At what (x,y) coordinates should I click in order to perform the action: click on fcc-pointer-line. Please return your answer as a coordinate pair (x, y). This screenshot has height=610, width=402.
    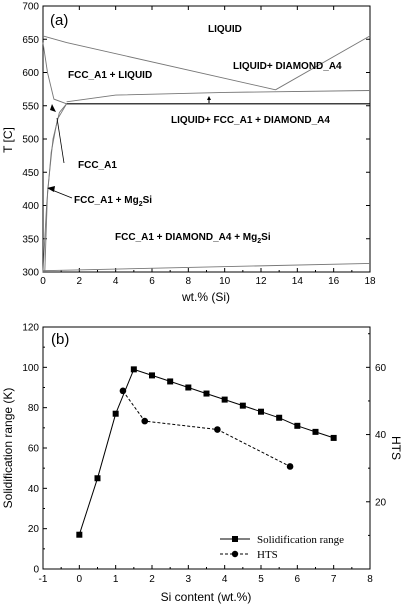
    Looking at the image, I should click on (60, 140).